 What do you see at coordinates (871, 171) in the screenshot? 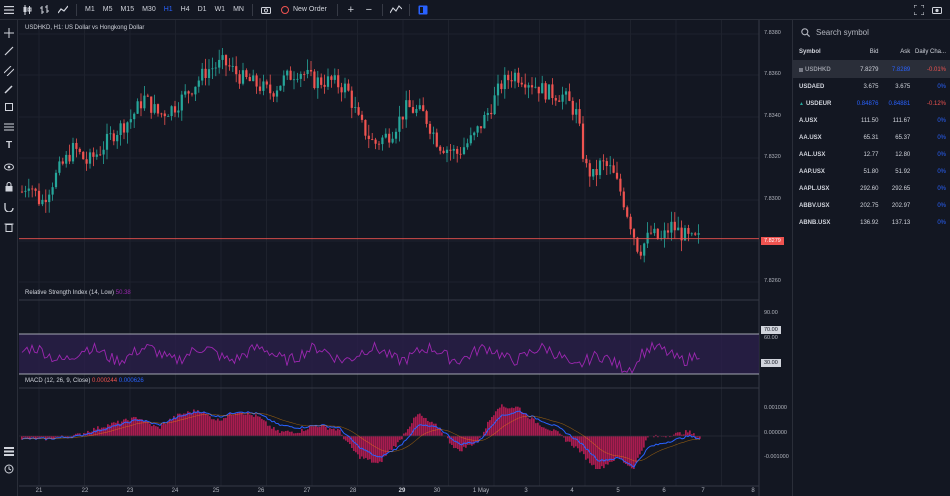
I see `watchlist-row: AAP.USX 51.80 51.92 0%` at bounding box center [871, 171].